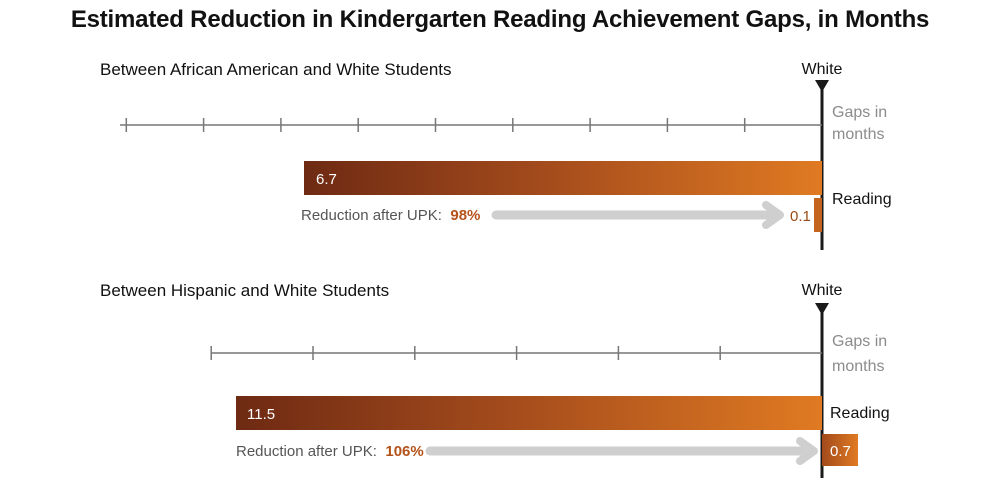 The height and width of the screenshot is (480, 1000). Describe the element at coordinates (465, 215) in the screenshot. I see `reduction-percent: 98%` at that location.